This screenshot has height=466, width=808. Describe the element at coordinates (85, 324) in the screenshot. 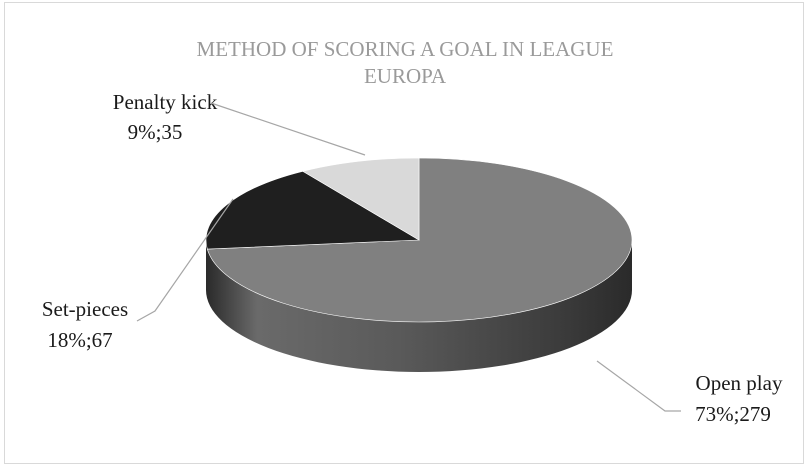

I see `slice-label-set-pieces: Set-pieces 18%;67` at that location.